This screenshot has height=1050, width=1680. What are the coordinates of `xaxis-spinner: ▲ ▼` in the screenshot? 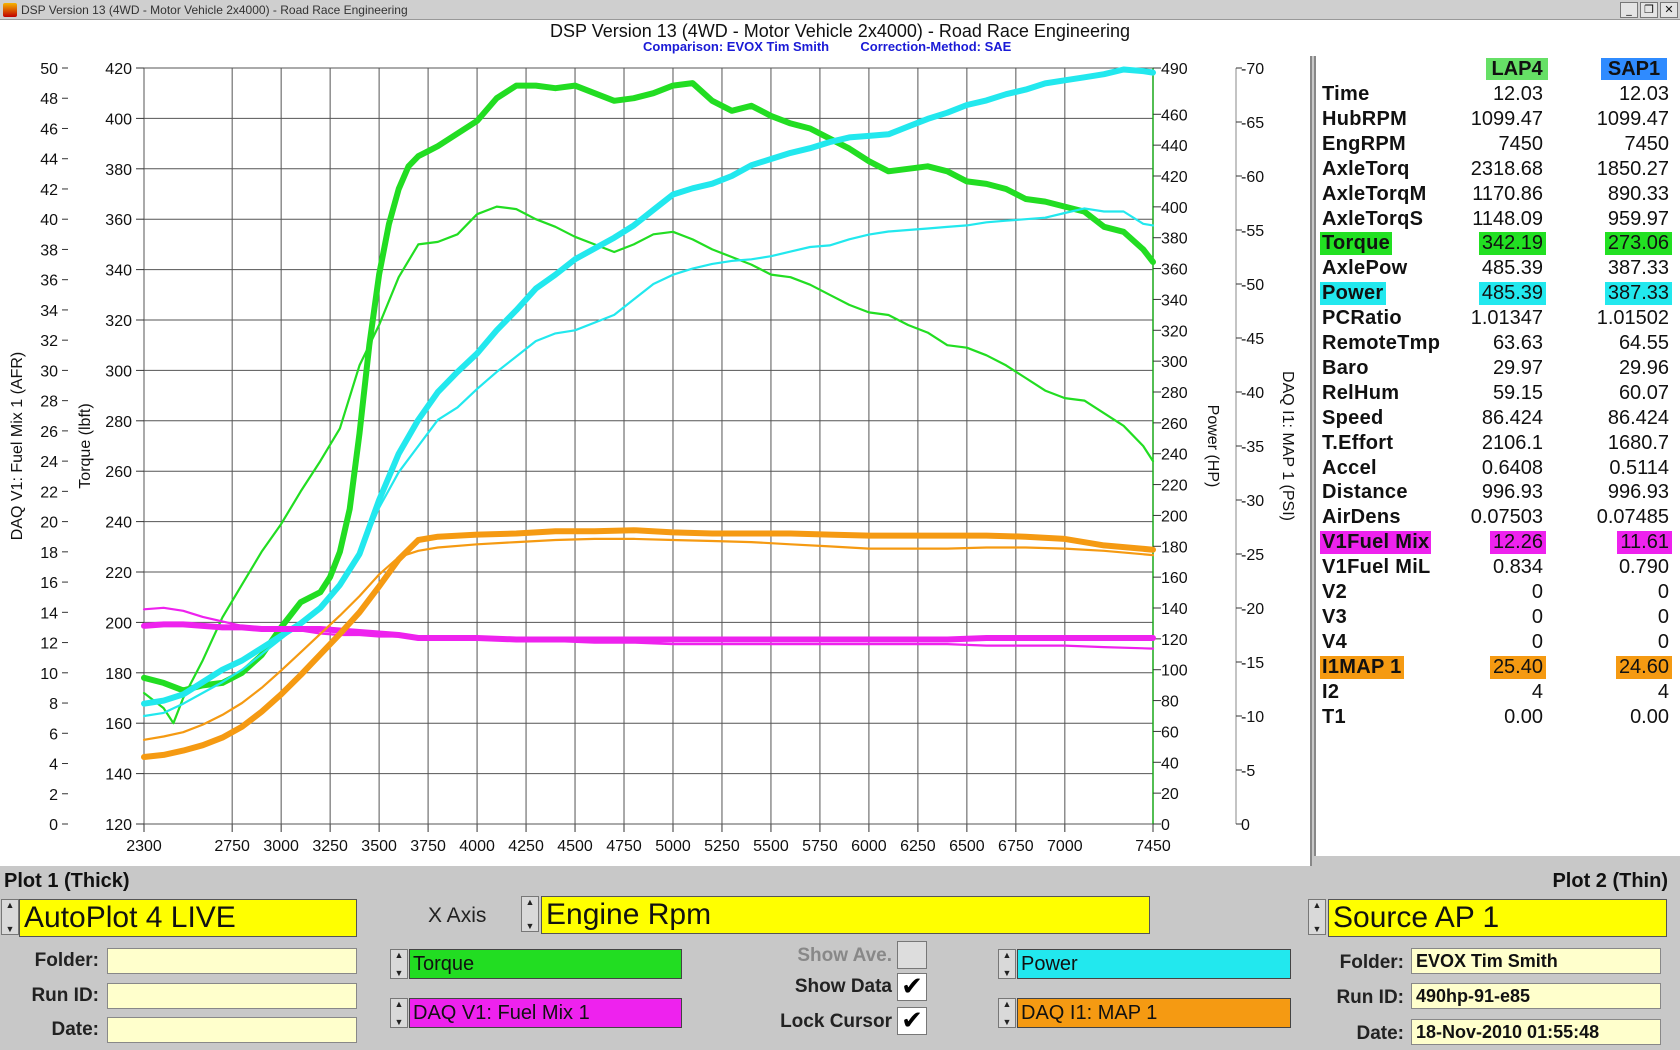 It's located at (530, 914).